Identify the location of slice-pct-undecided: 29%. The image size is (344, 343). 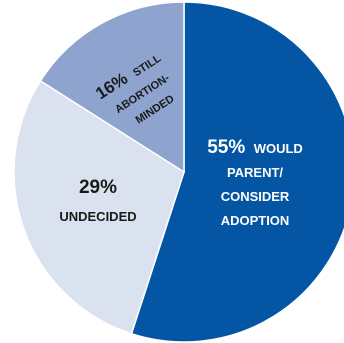
(98, 187).